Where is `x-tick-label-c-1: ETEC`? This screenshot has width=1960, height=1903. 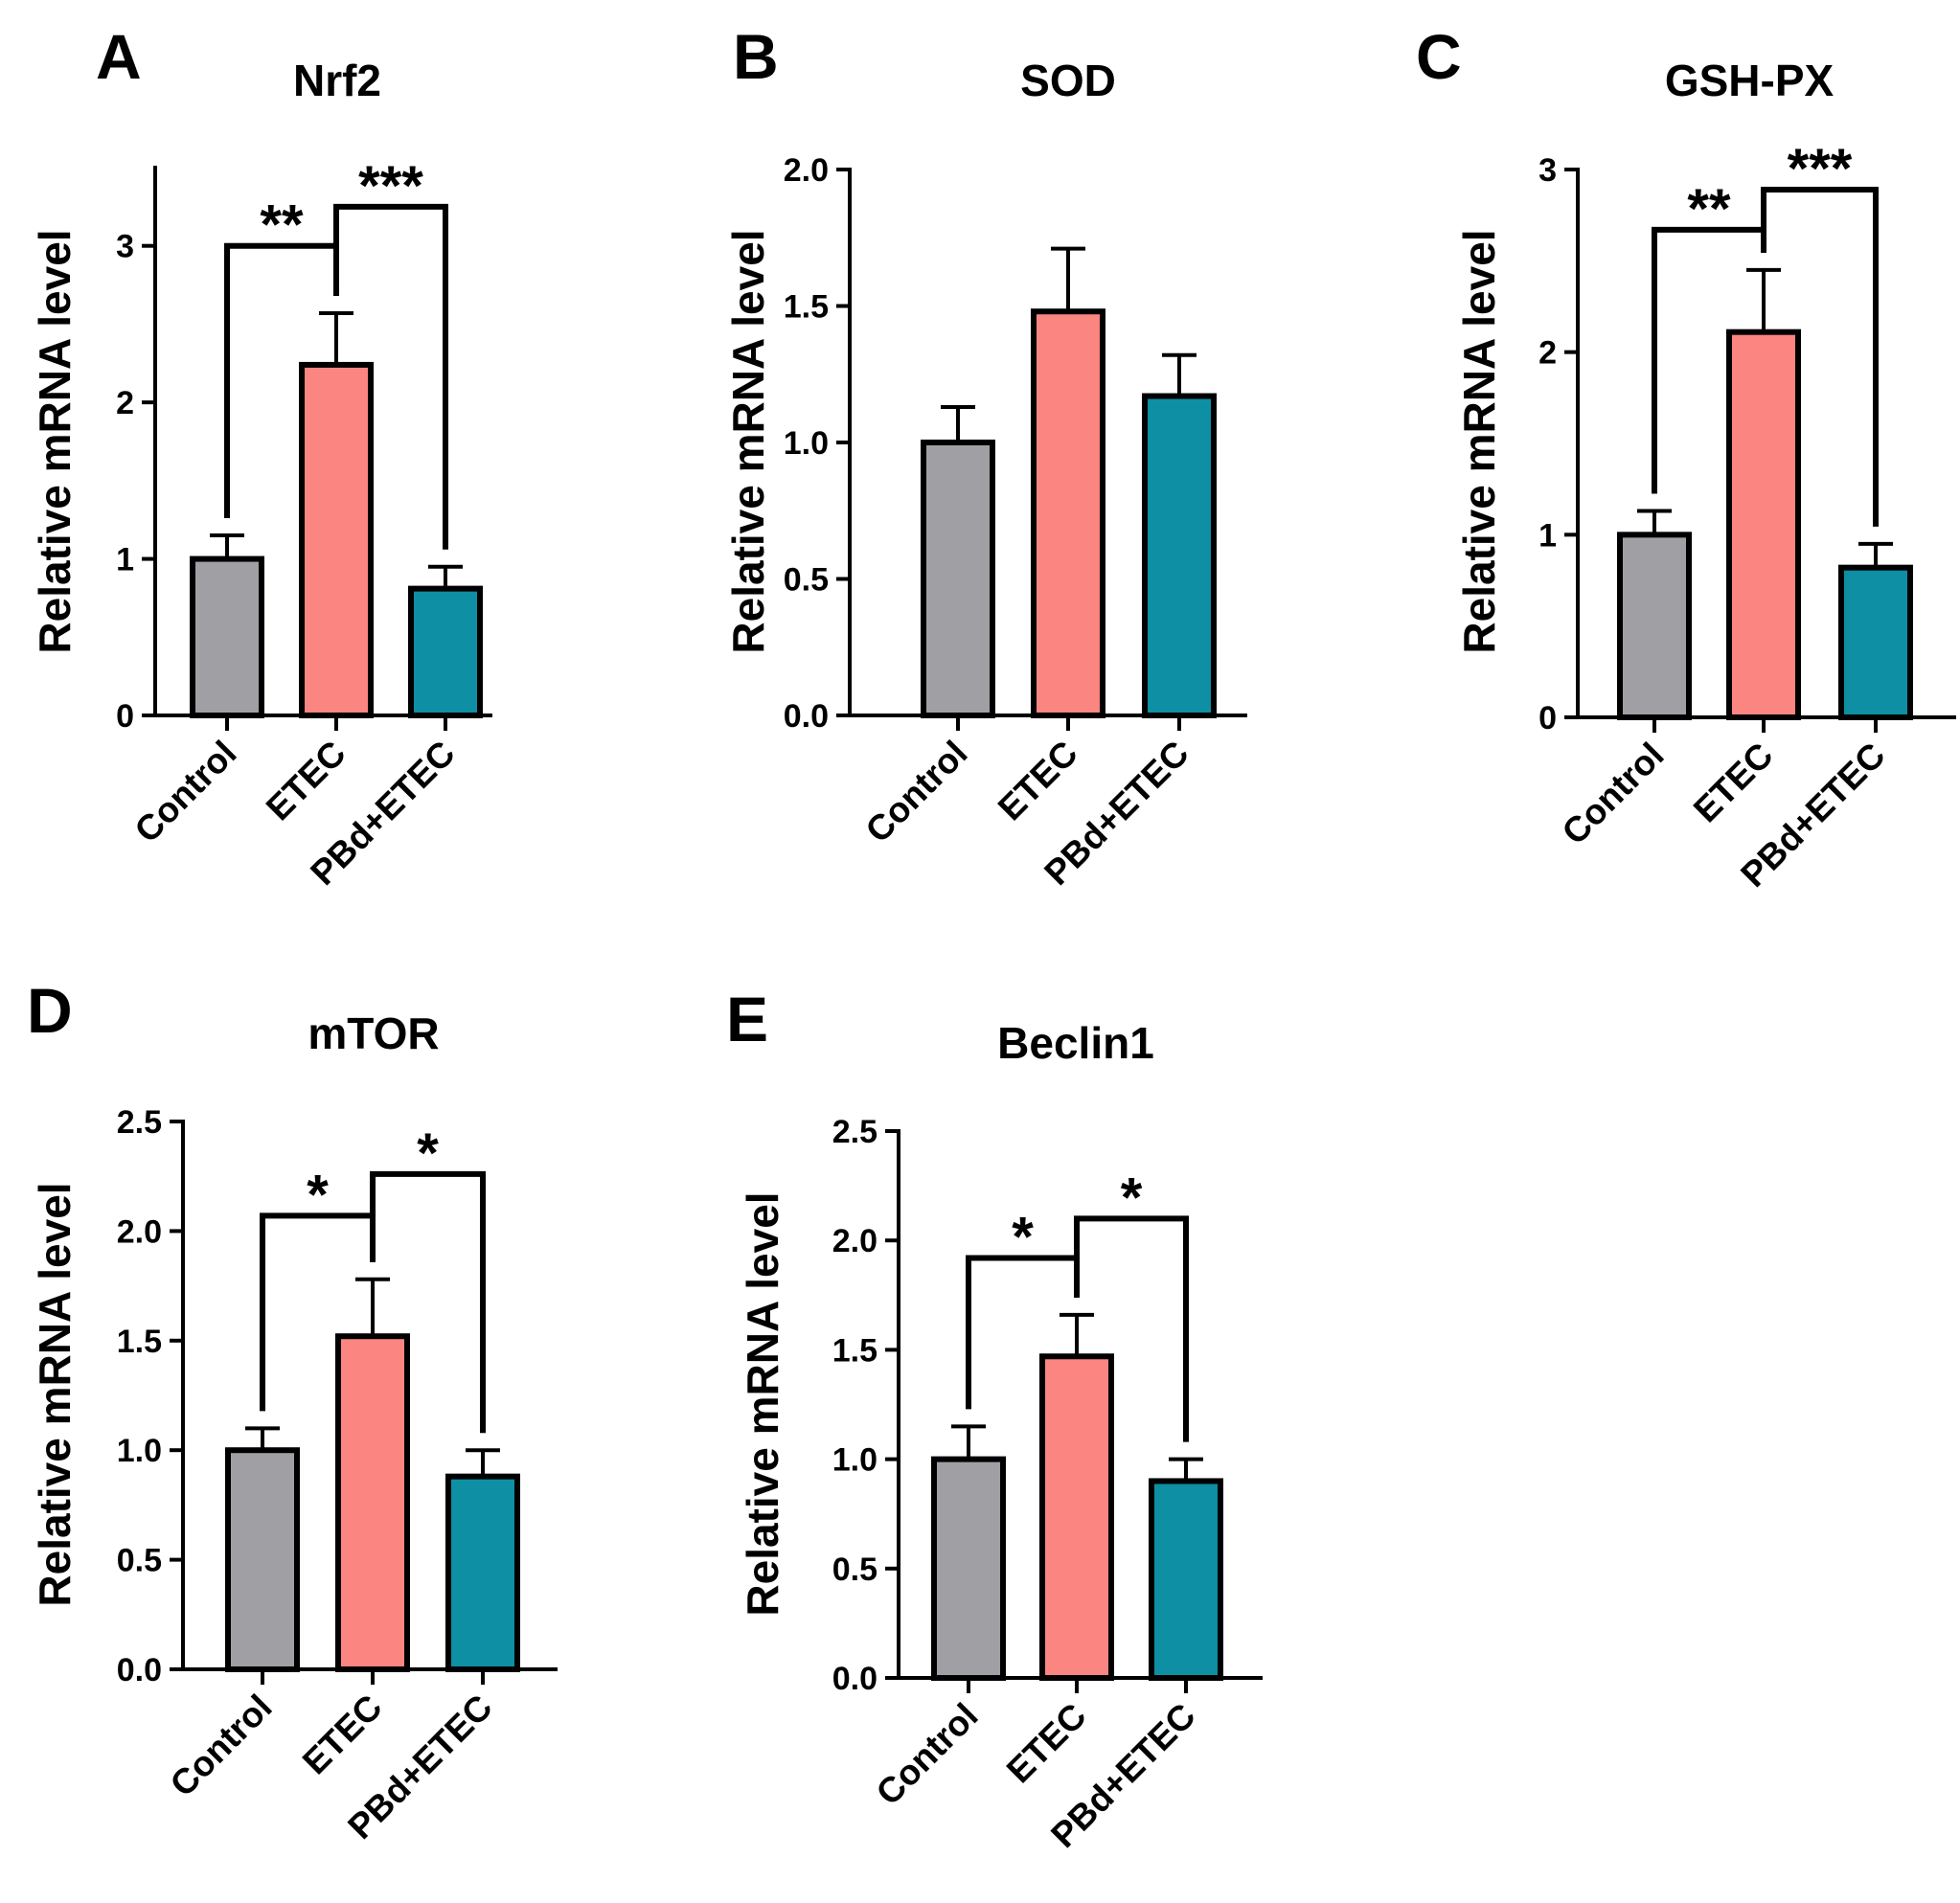
x-tick-label-c-1: ETEC is located at coordinates (1733, 783).